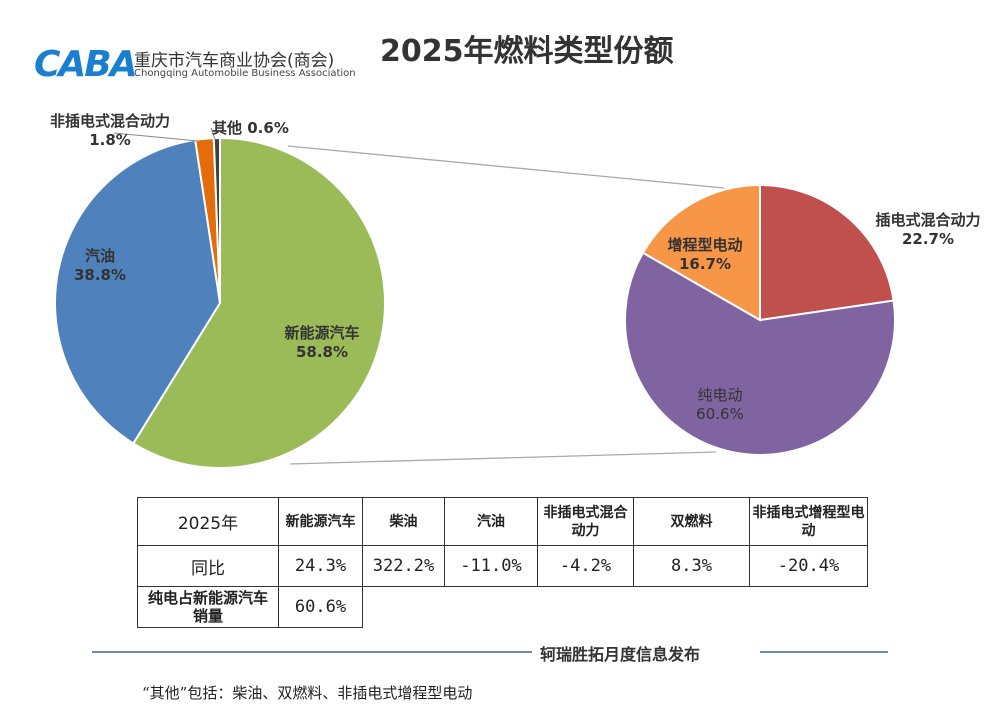 The height and width of the screenshot is (714, 1005). What do you see at coordinates (234, 61) in the screenshot?
I see `logo-name-cn: 重庆市汽车商业协会(商会)` at bounding box center [234, 61].